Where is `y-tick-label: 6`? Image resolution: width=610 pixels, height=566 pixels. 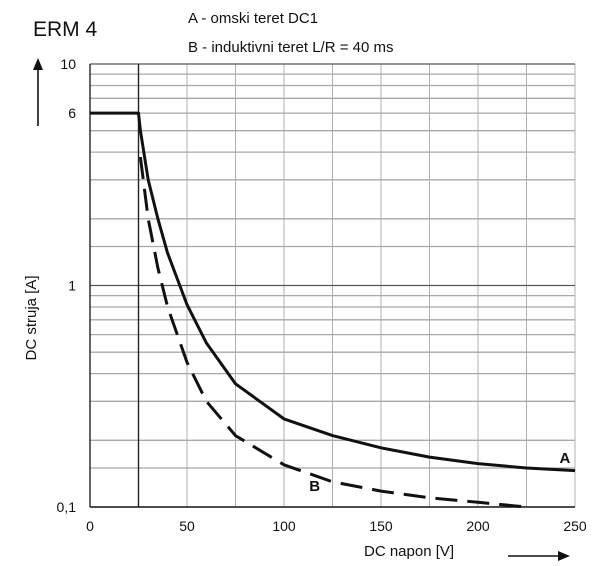
y-tick-label: 6 is located at coordinates (72, 113).